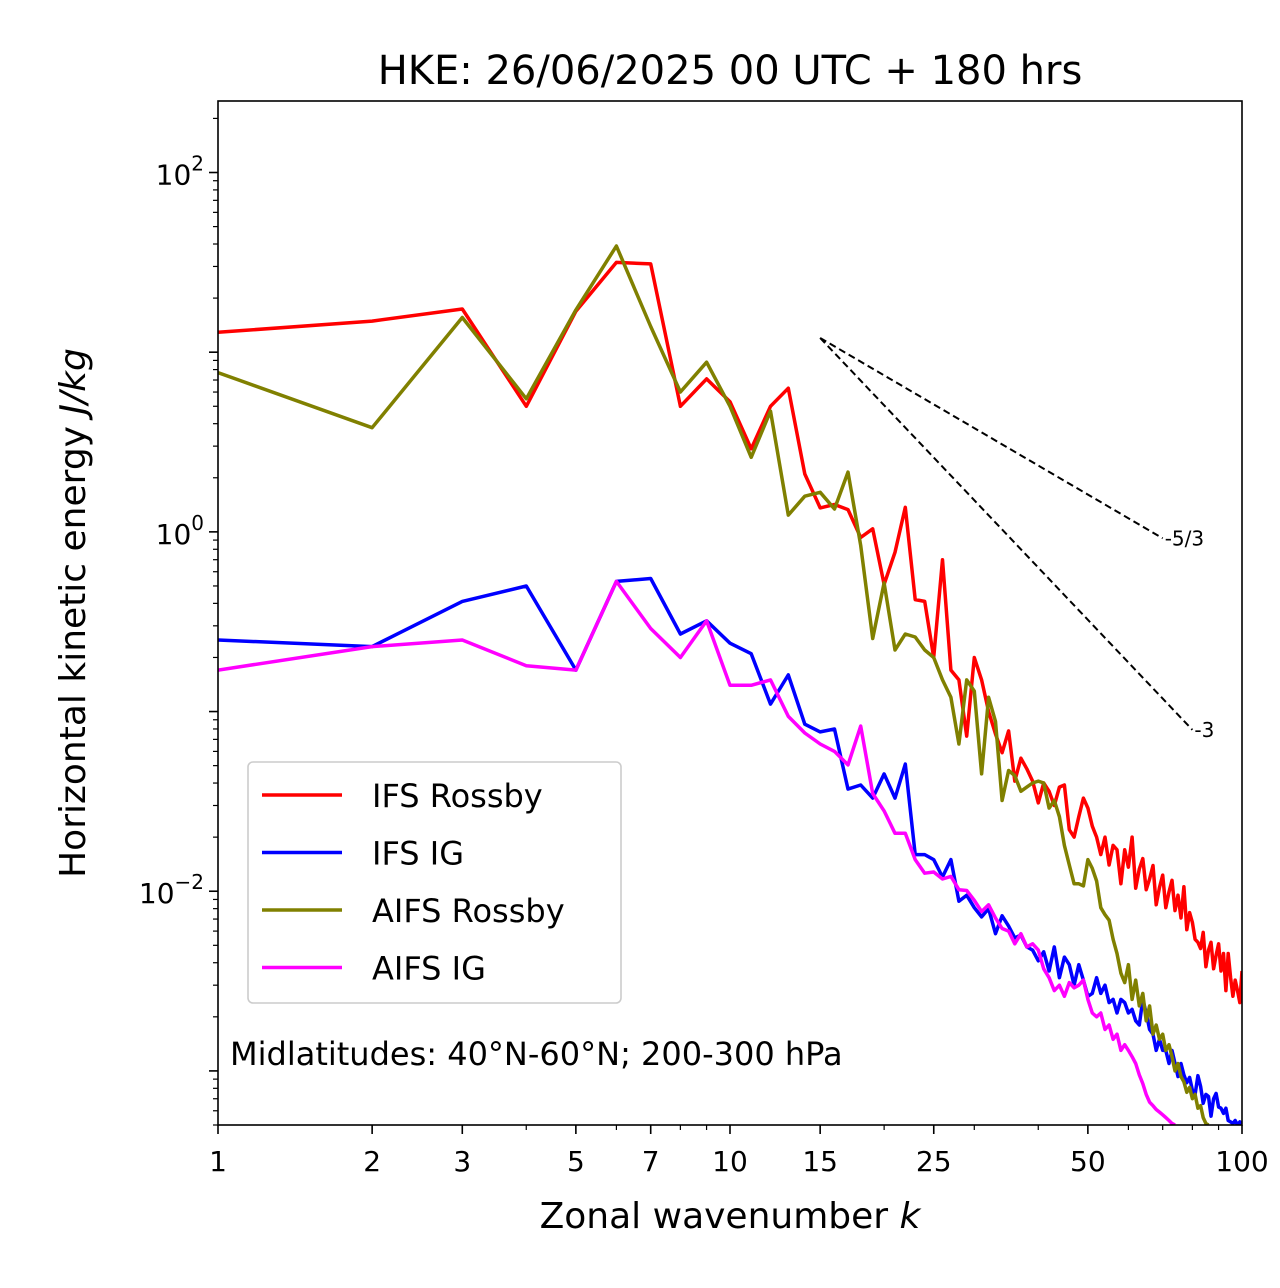 Image resolution: width=1280 pixels, height=1288 pixels. Describe the element at coordinates (218, 1161) in the screenshot. I see `x-tick-label: 1` at that location.